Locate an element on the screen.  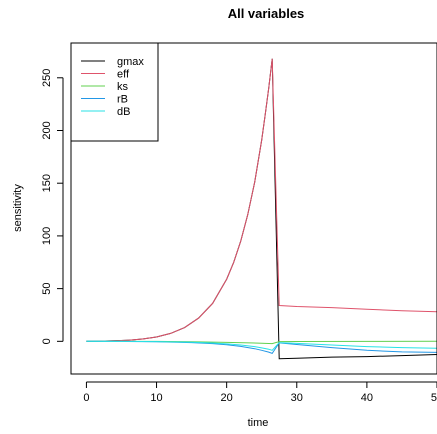
y-tick-label: 0 is located at coordinates (47, 341).